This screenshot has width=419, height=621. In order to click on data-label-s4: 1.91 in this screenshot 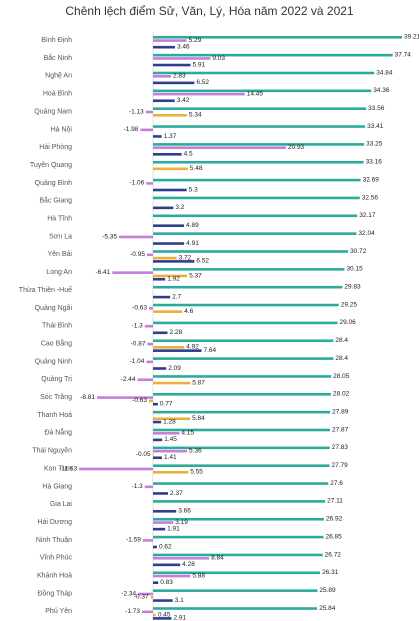, I will do `click(173, 528)`.